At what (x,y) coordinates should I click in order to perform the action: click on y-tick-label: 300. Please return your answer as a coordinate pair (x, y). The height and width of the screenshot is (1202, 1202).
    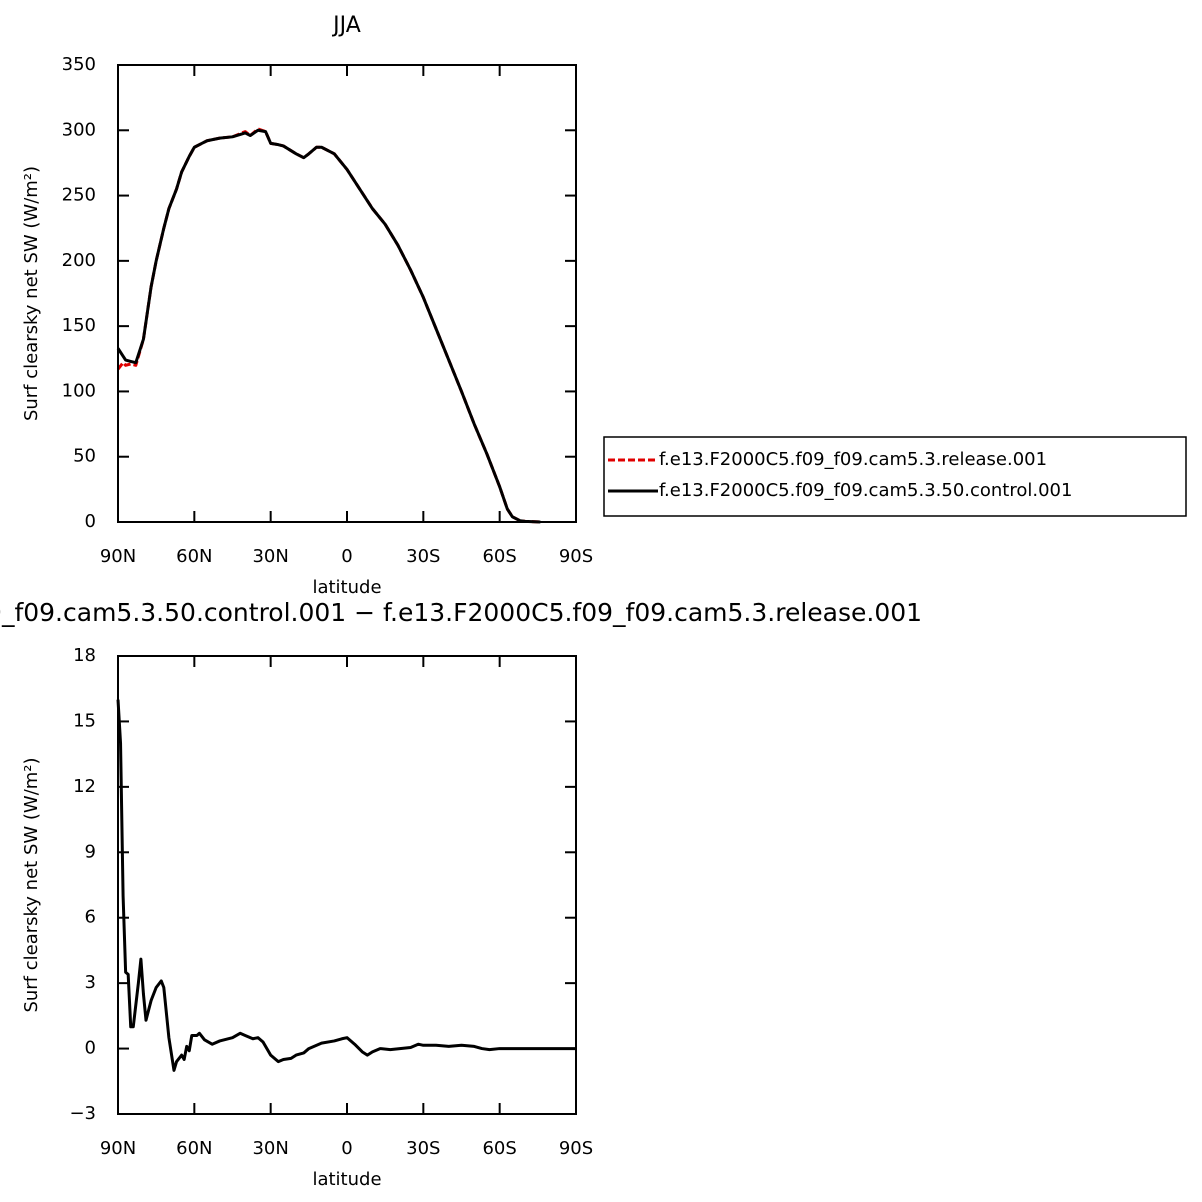
    Looking at the image, I should click on (79, 129).